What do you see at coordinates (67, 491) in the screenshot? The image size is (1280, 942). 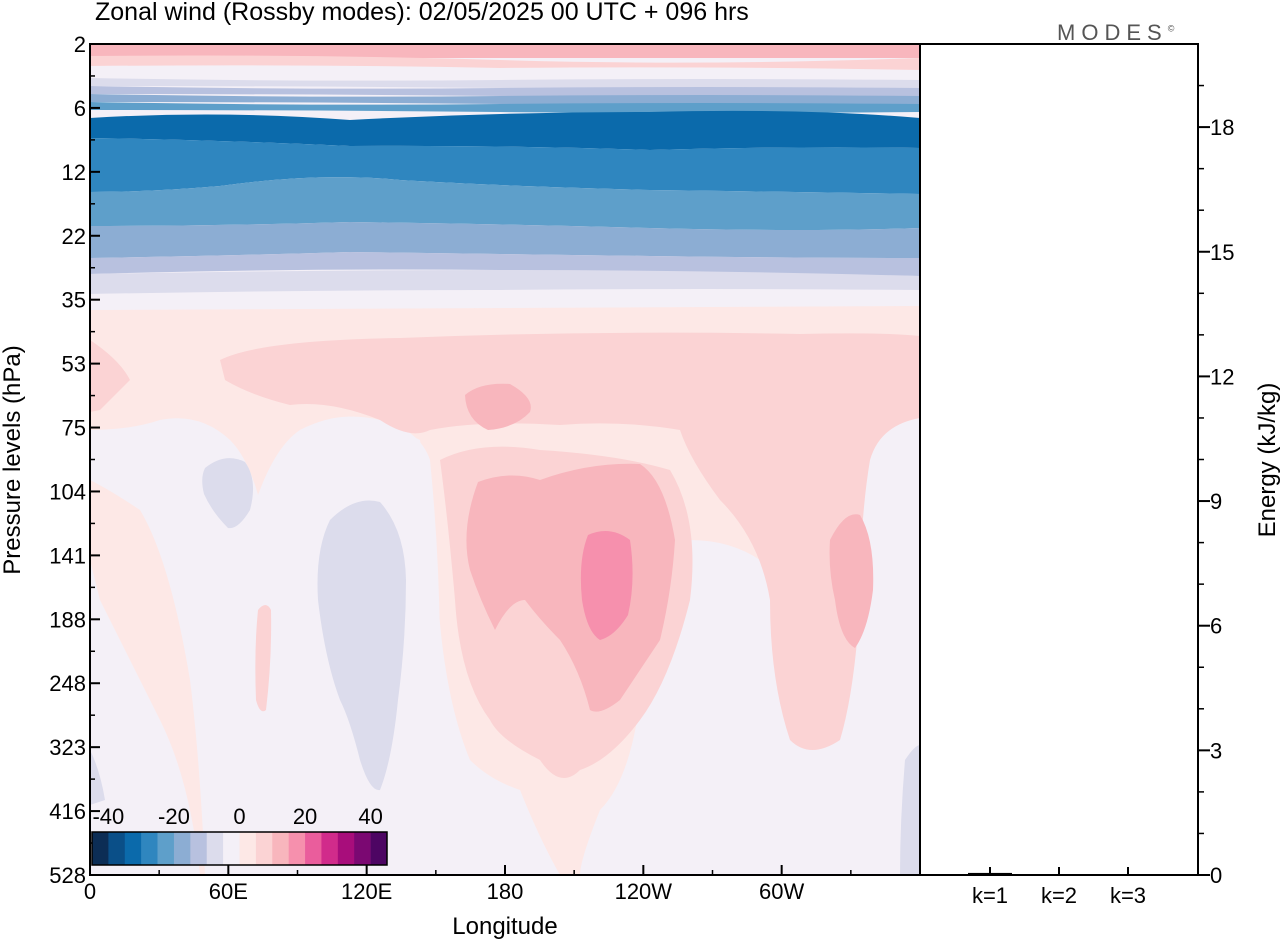 I see `y-tick-label: 104` at bounding box center [67, 491].